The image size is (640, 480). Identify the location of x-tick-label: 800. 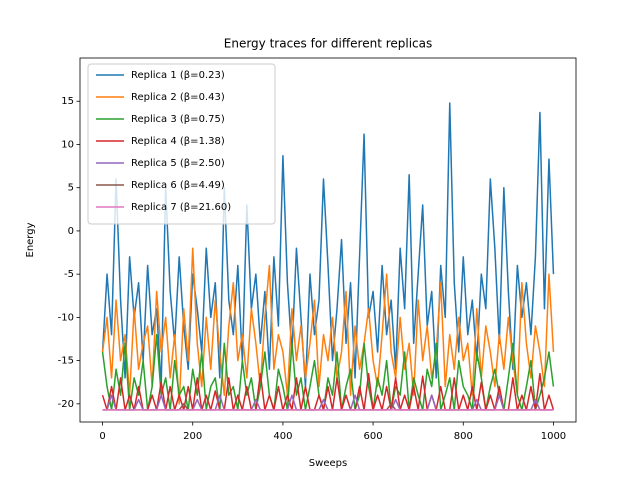
(463, 436).